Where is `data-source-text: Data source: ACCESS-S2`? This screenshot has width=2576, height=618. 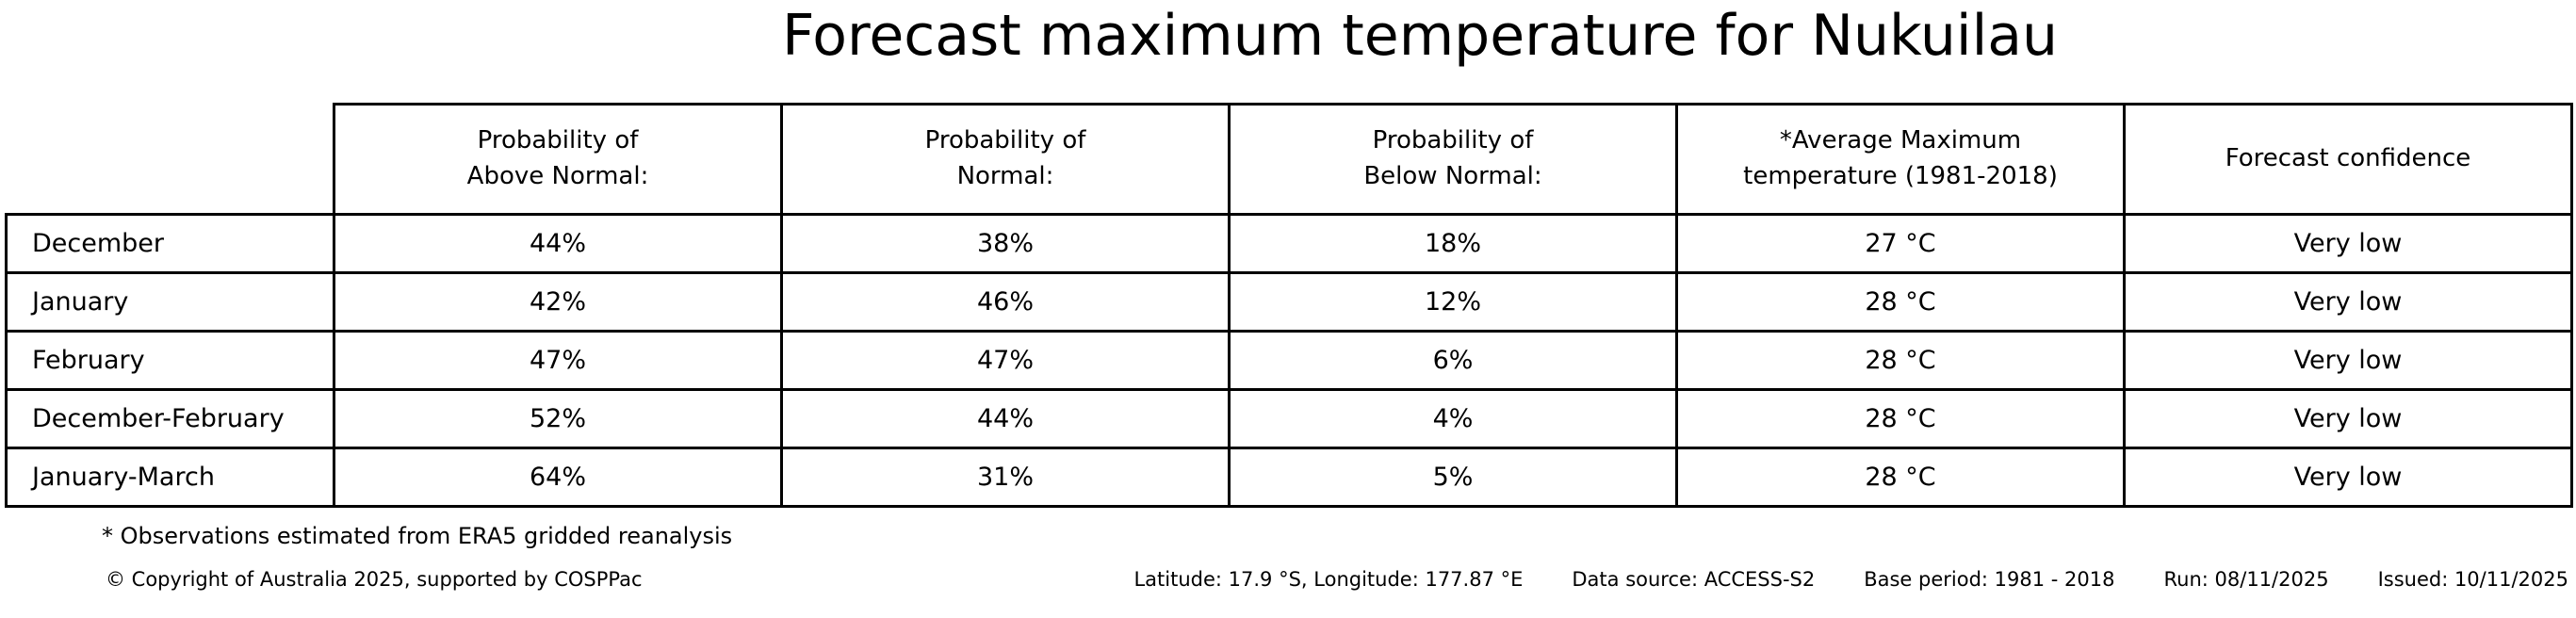
data-source-text: Data source: ACCESS-S2 is located at coordinates (1694, 579).